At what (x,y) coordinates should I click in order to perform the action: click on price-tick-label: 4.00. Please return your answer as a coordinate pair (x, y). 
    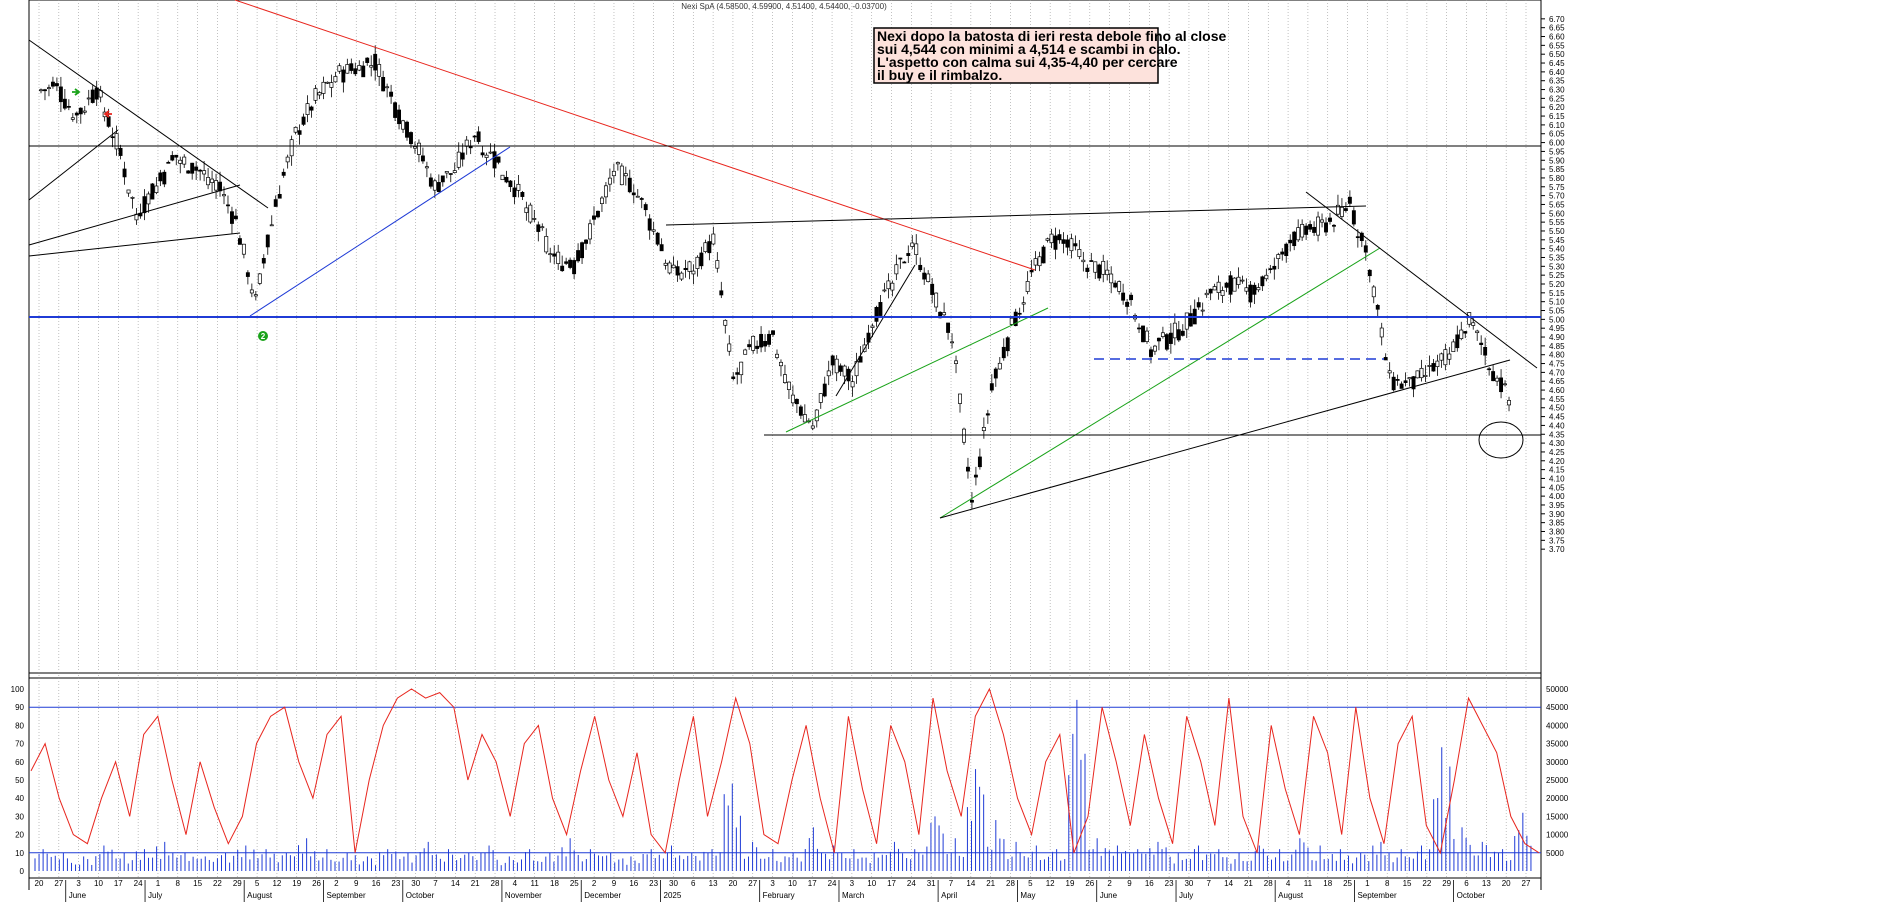
    Looking at the image, I should click on (1557, 496).